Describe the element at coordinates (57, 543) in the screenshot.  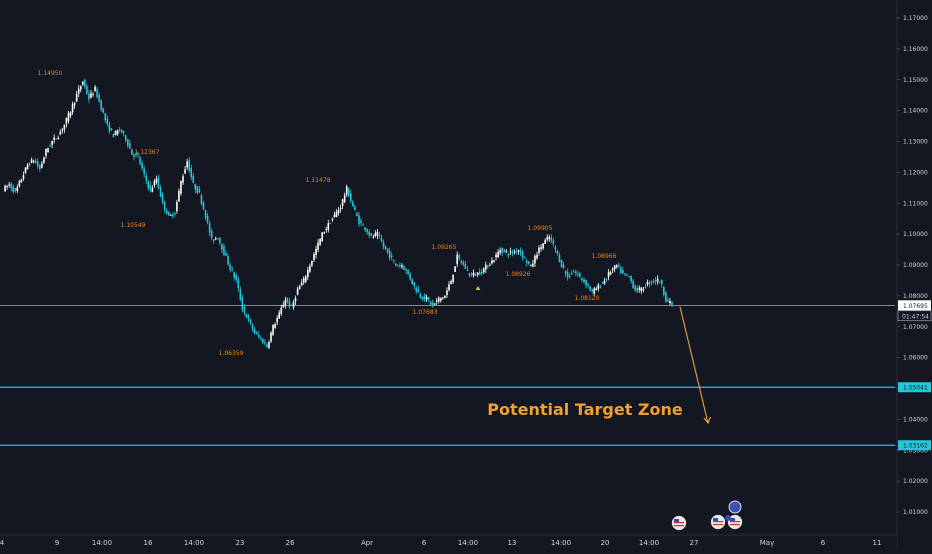
I see `x-axis-tick-label: 9` at that location.